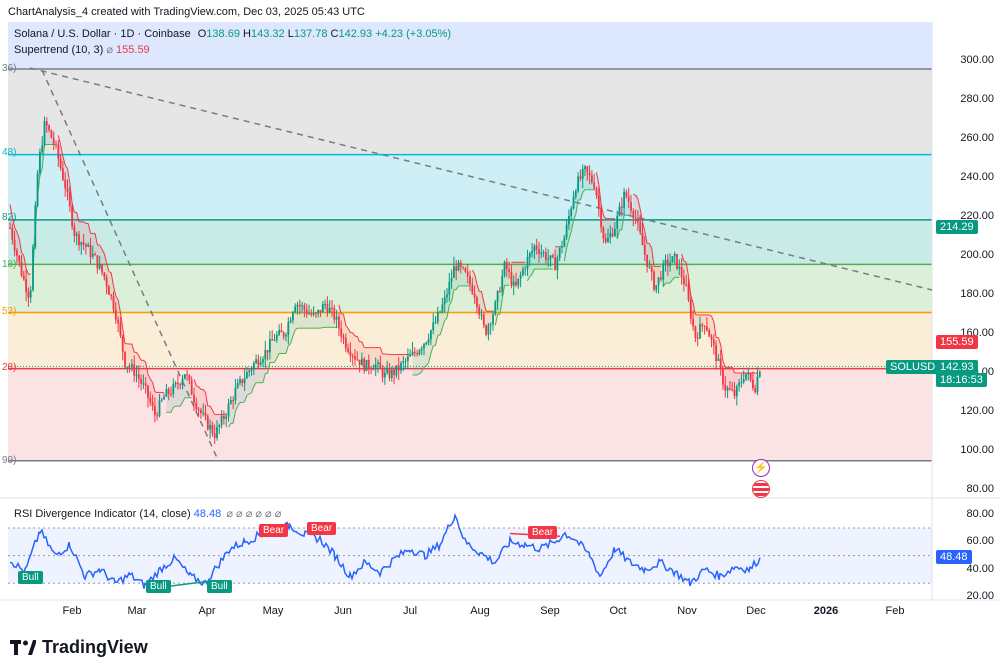 Image resolution: width=1000 pixels, height=671 pixels. What do you see at coordinates (470, 111) in the screenshot?
I see `fib-zone` at bounding box center [470, 111].